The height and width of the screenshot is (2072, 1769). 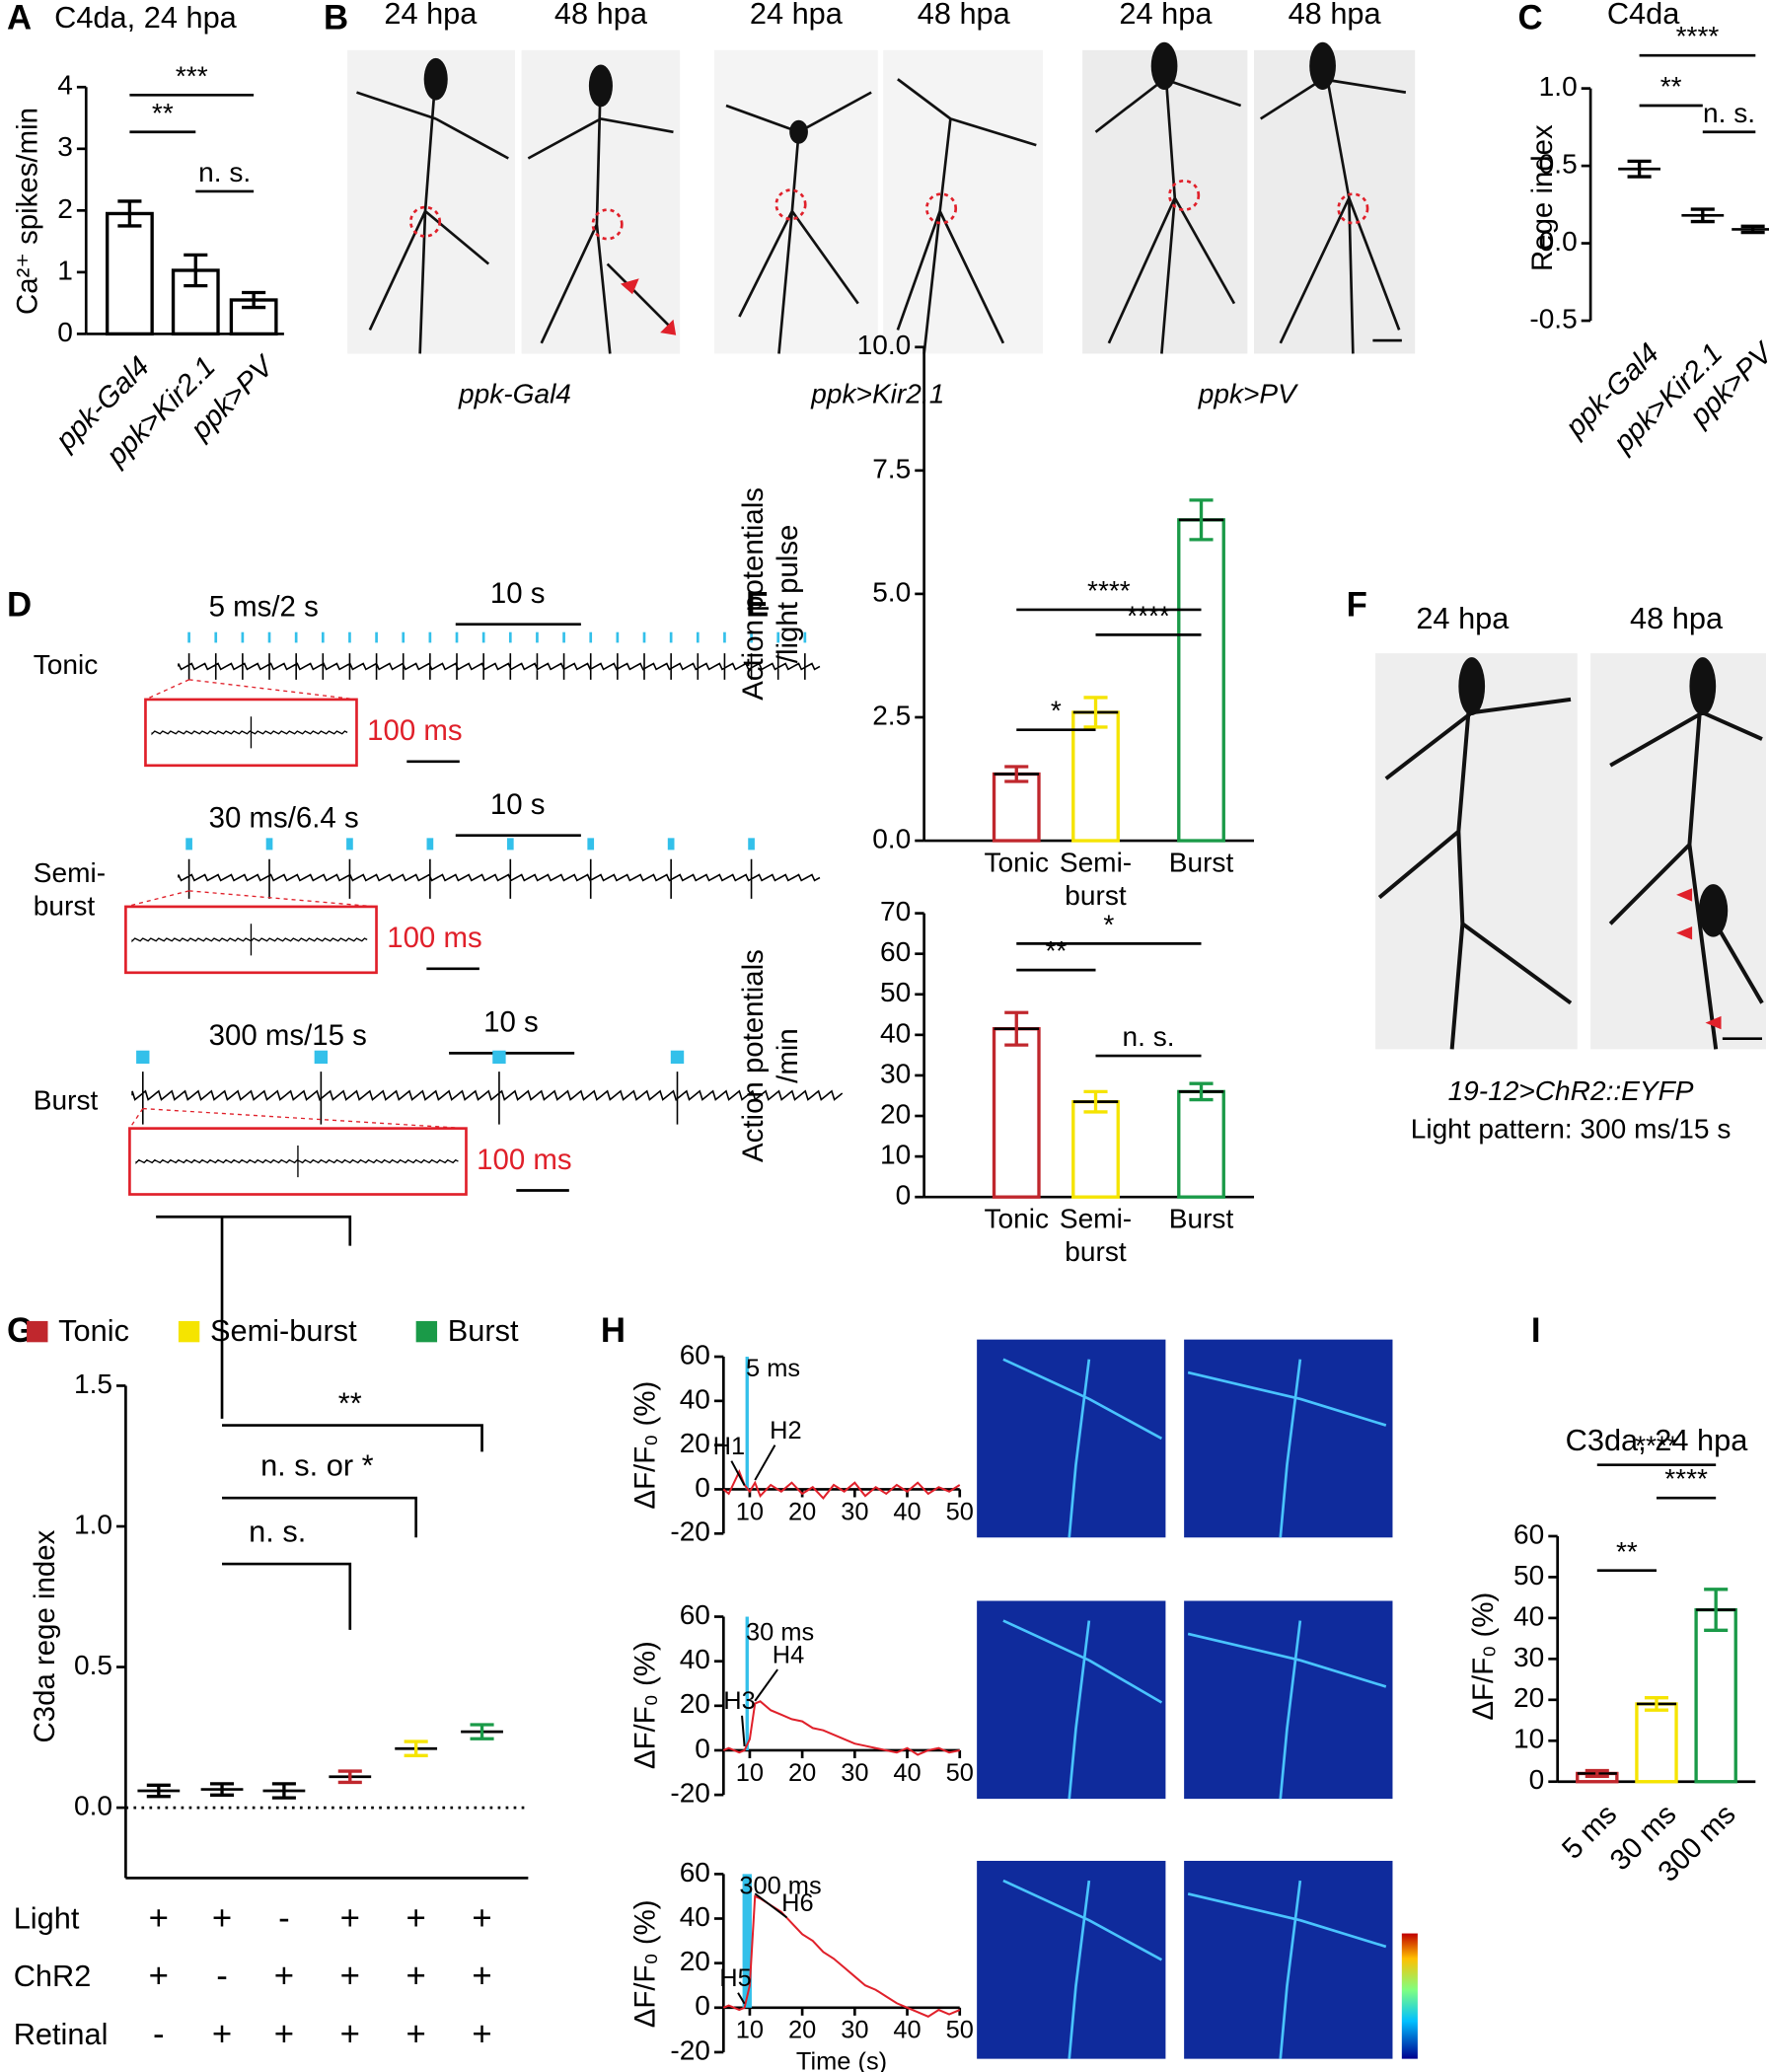 I want to click on neurons, so click(x=1570, y=861).